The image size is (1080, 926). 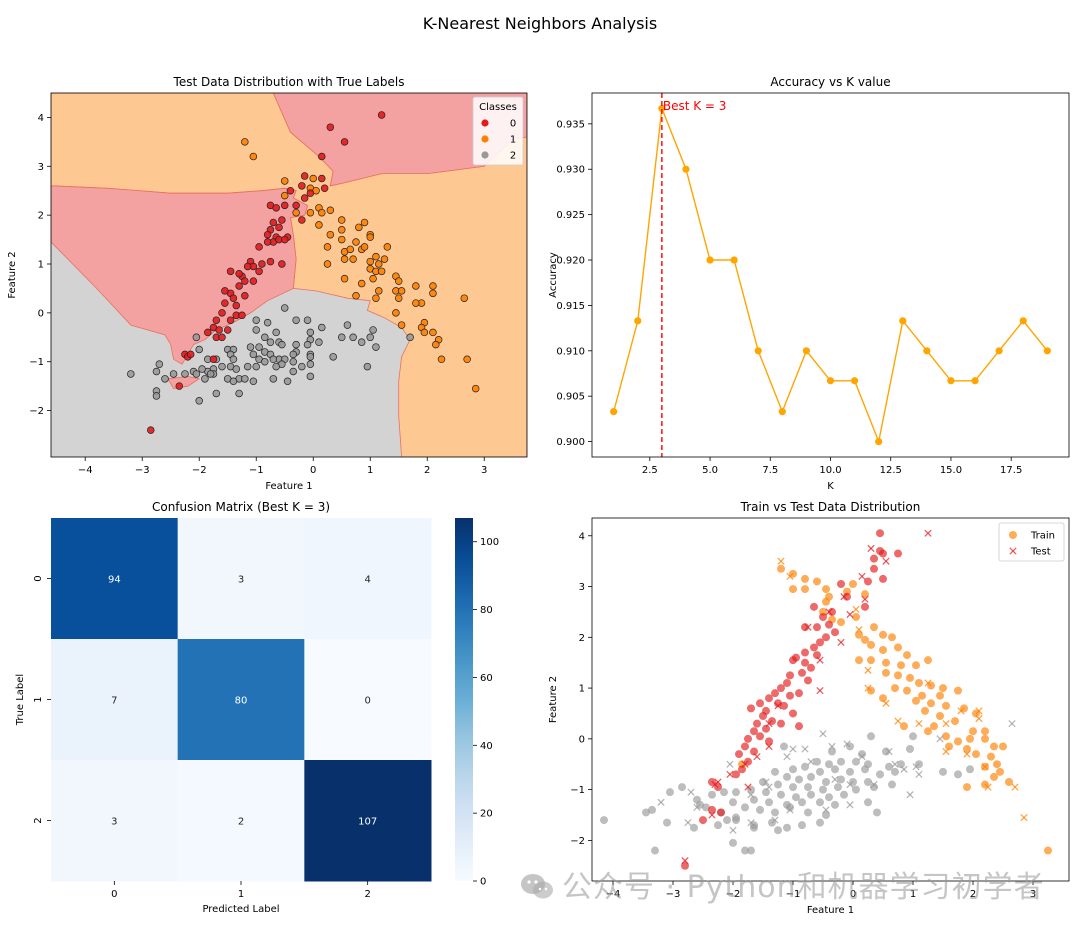 I want to click on legend-marker-test, so click(x=1013, y=551).